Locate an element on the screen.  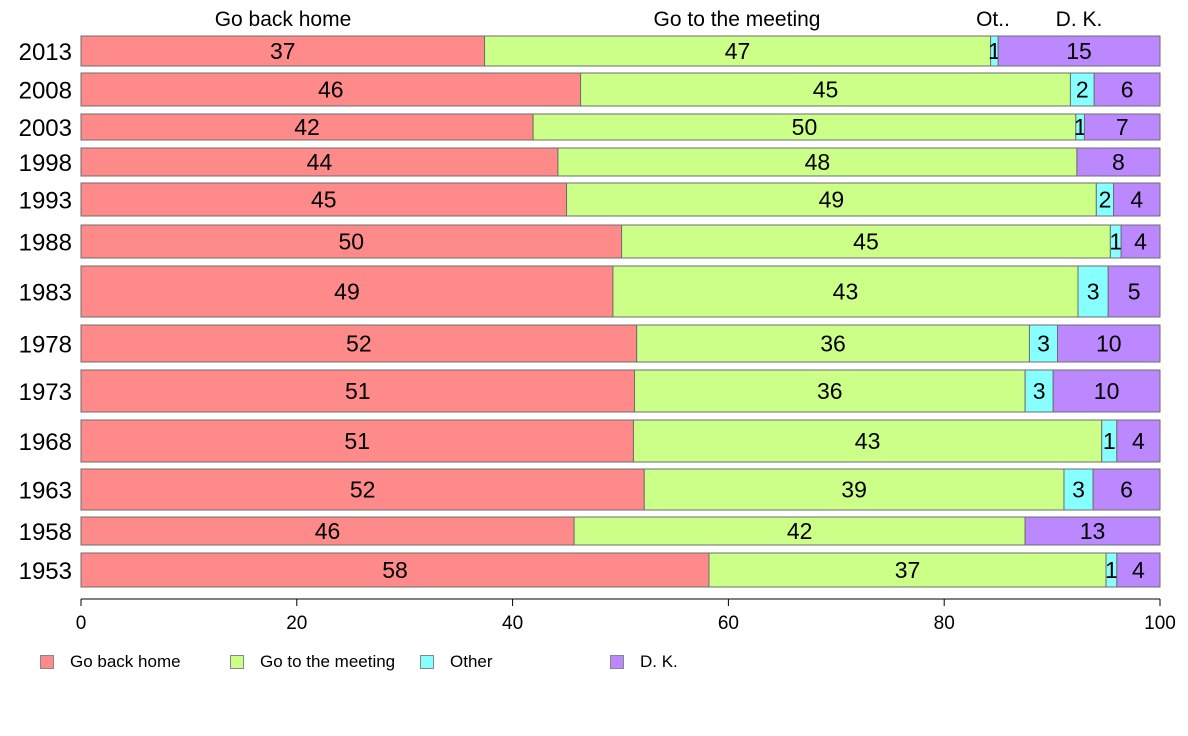
data-label: 44 is located at coordinates (320, 162).